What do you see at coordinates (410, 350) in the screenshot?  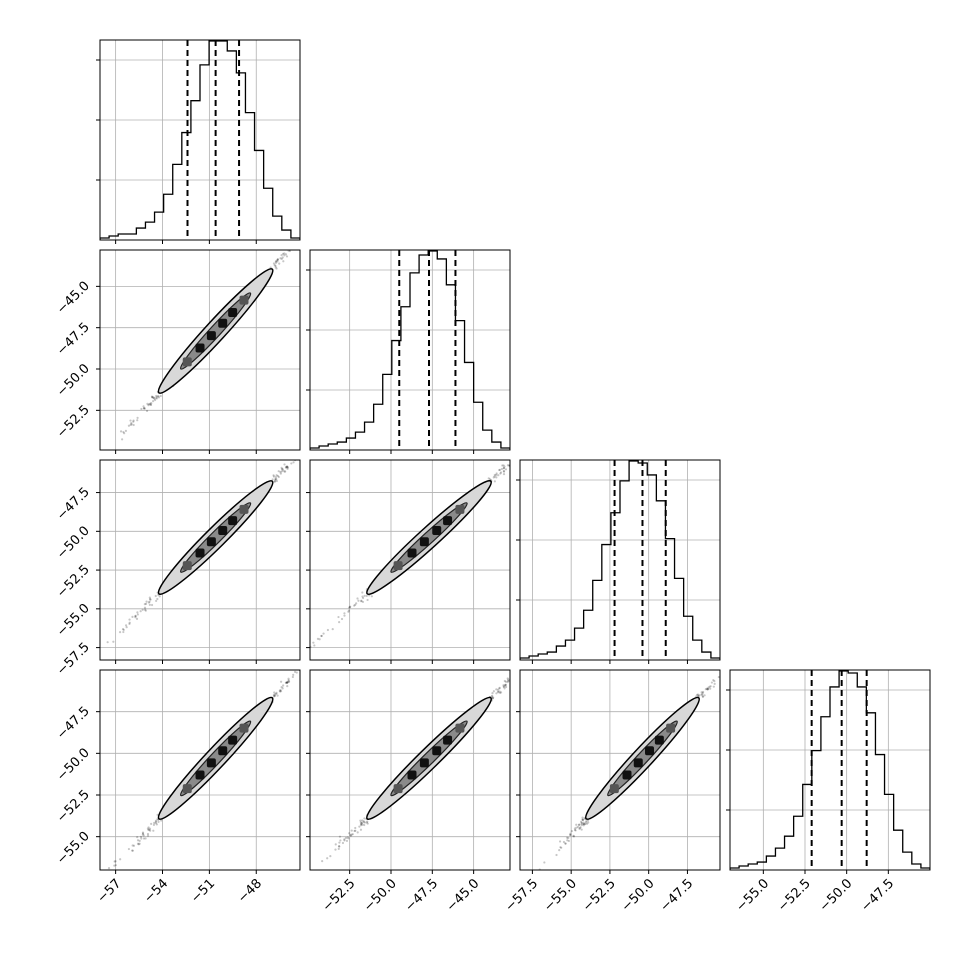 I see `panel-frame` at bounding box center [410, 350].